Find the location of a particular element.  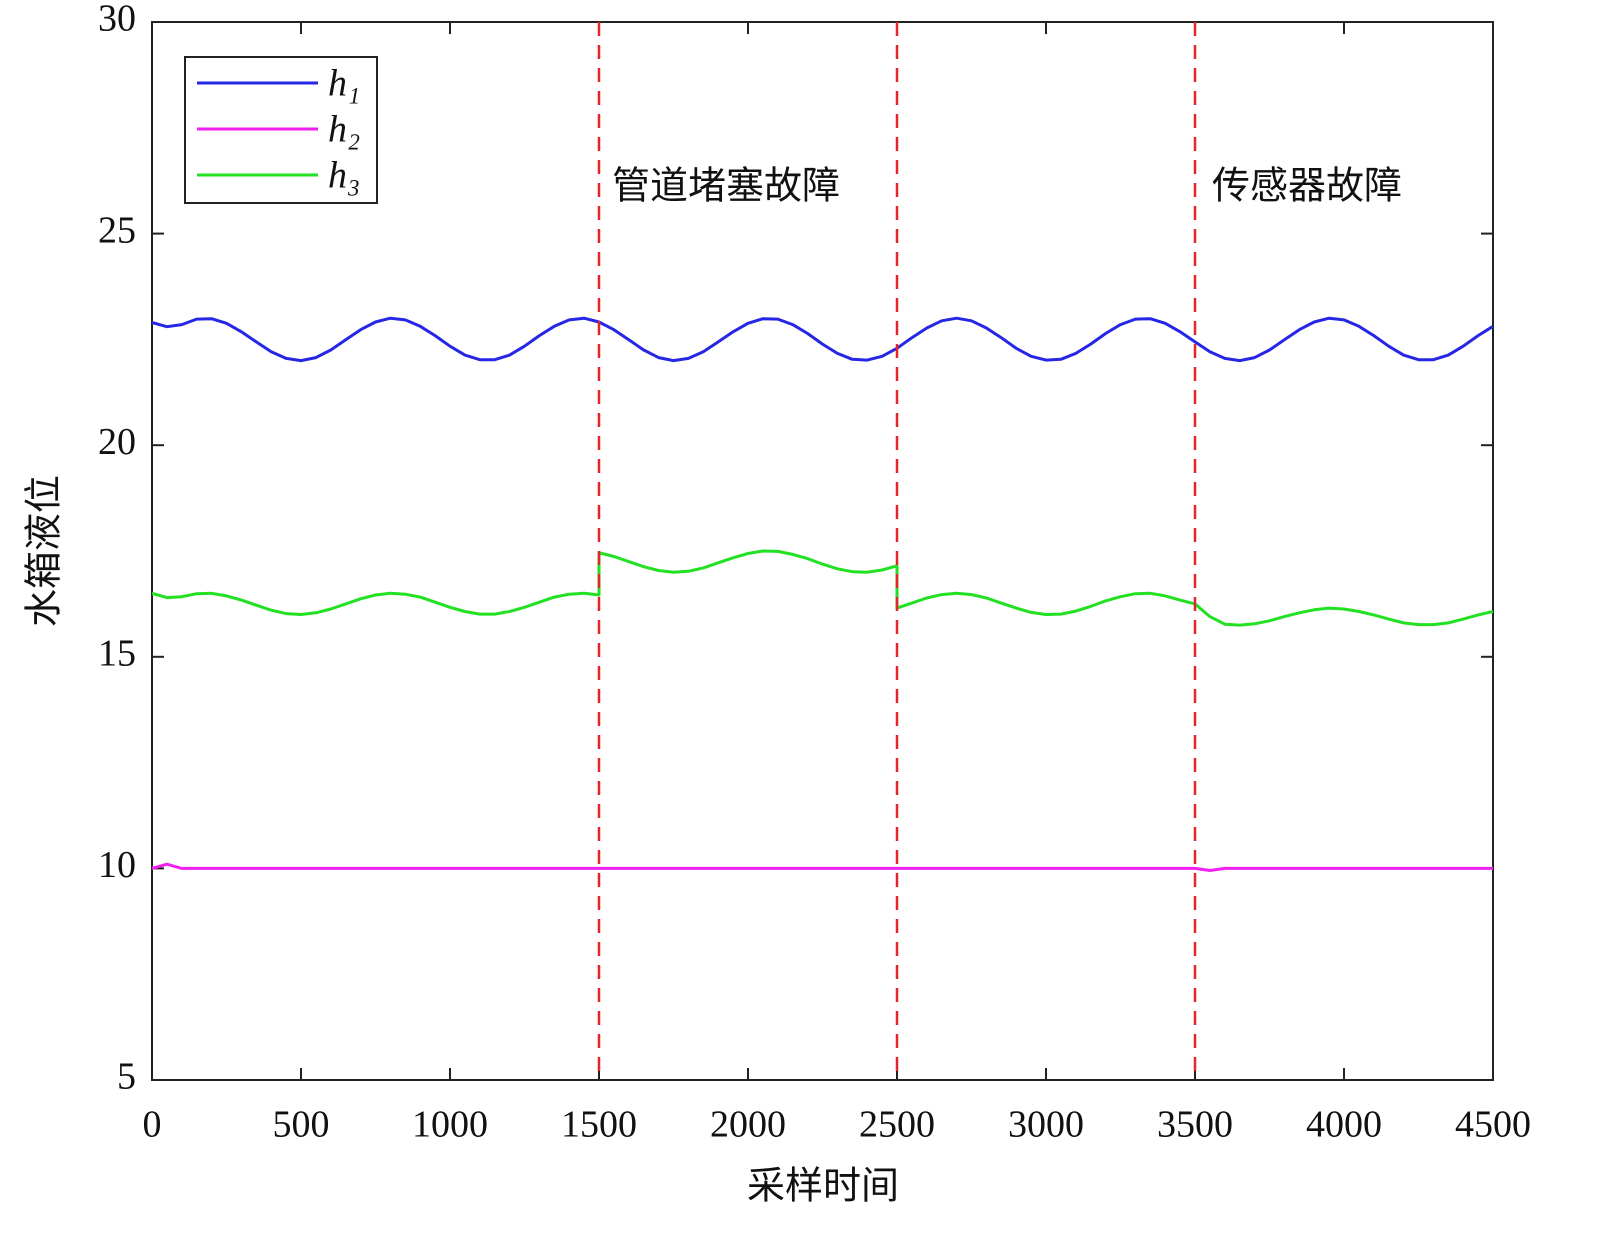

annotation: 管道堵塞故障 is located at coordinates (726, 187).